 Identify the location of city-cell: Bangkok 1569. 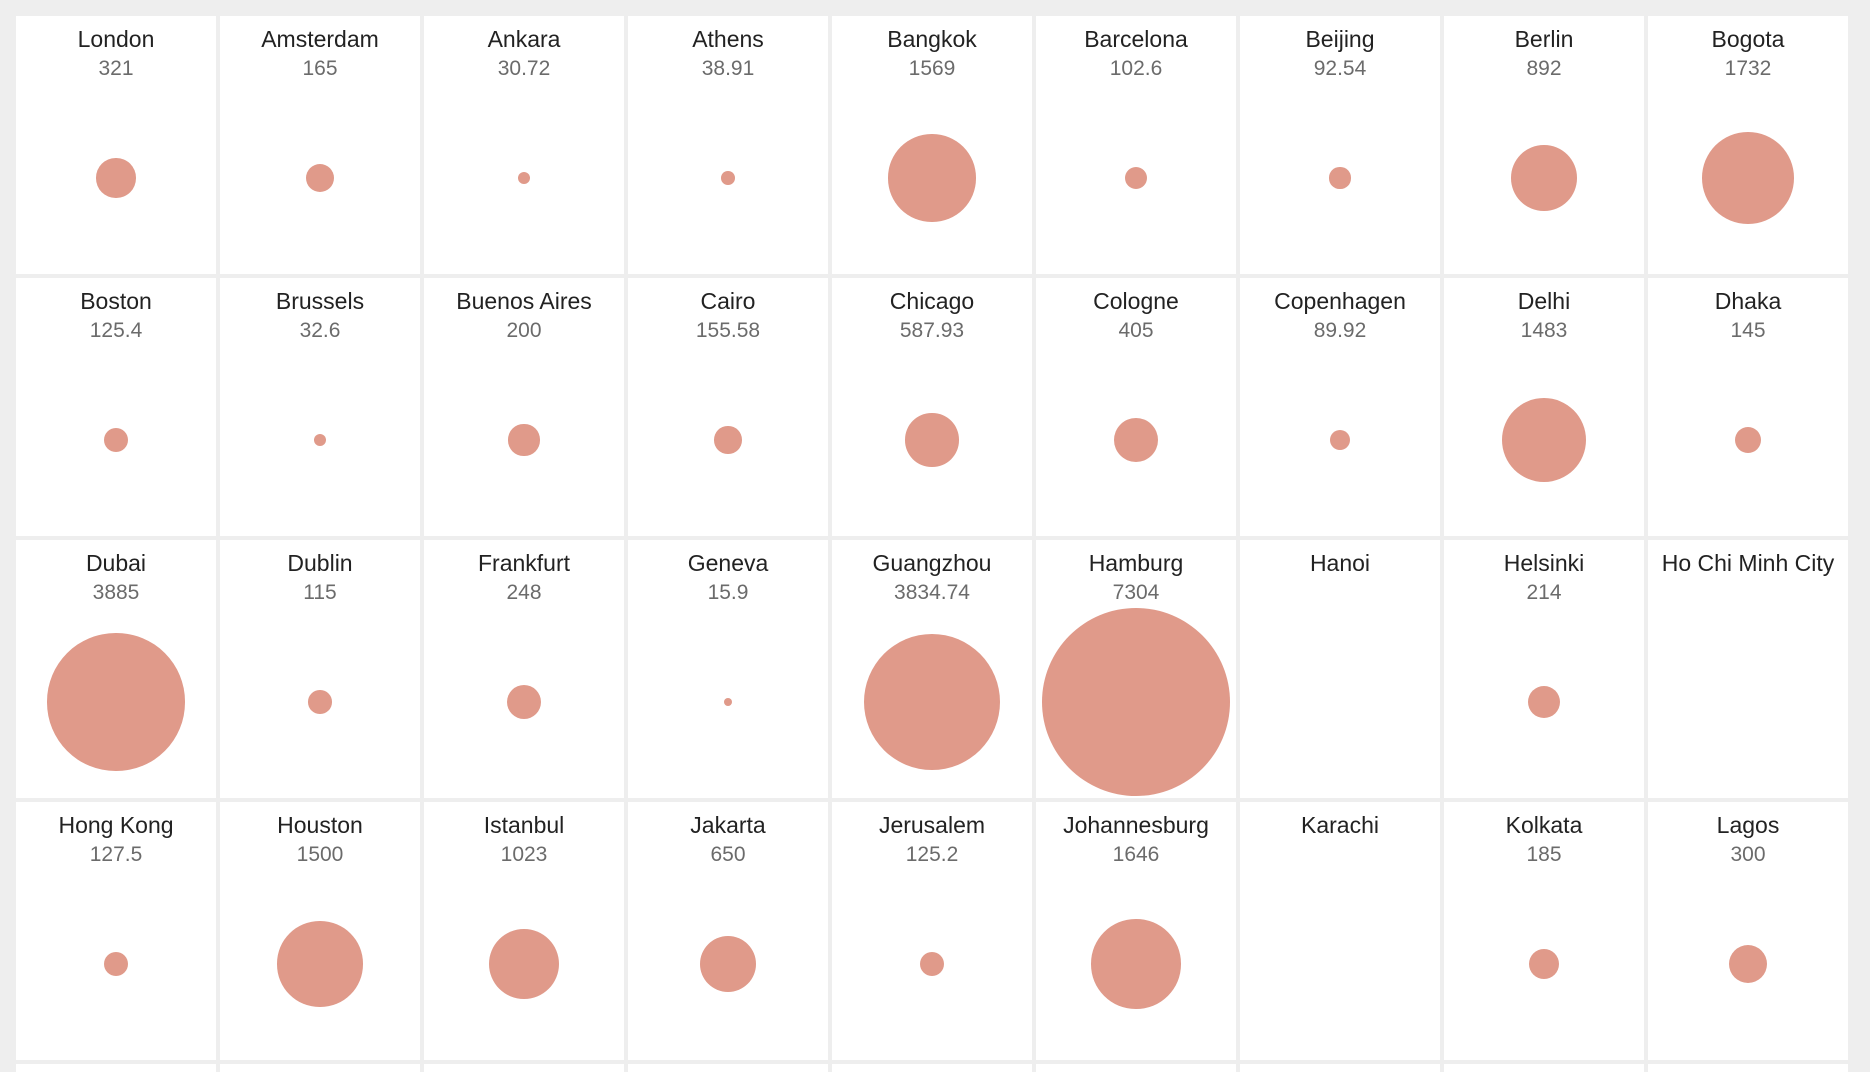
(932, 145).